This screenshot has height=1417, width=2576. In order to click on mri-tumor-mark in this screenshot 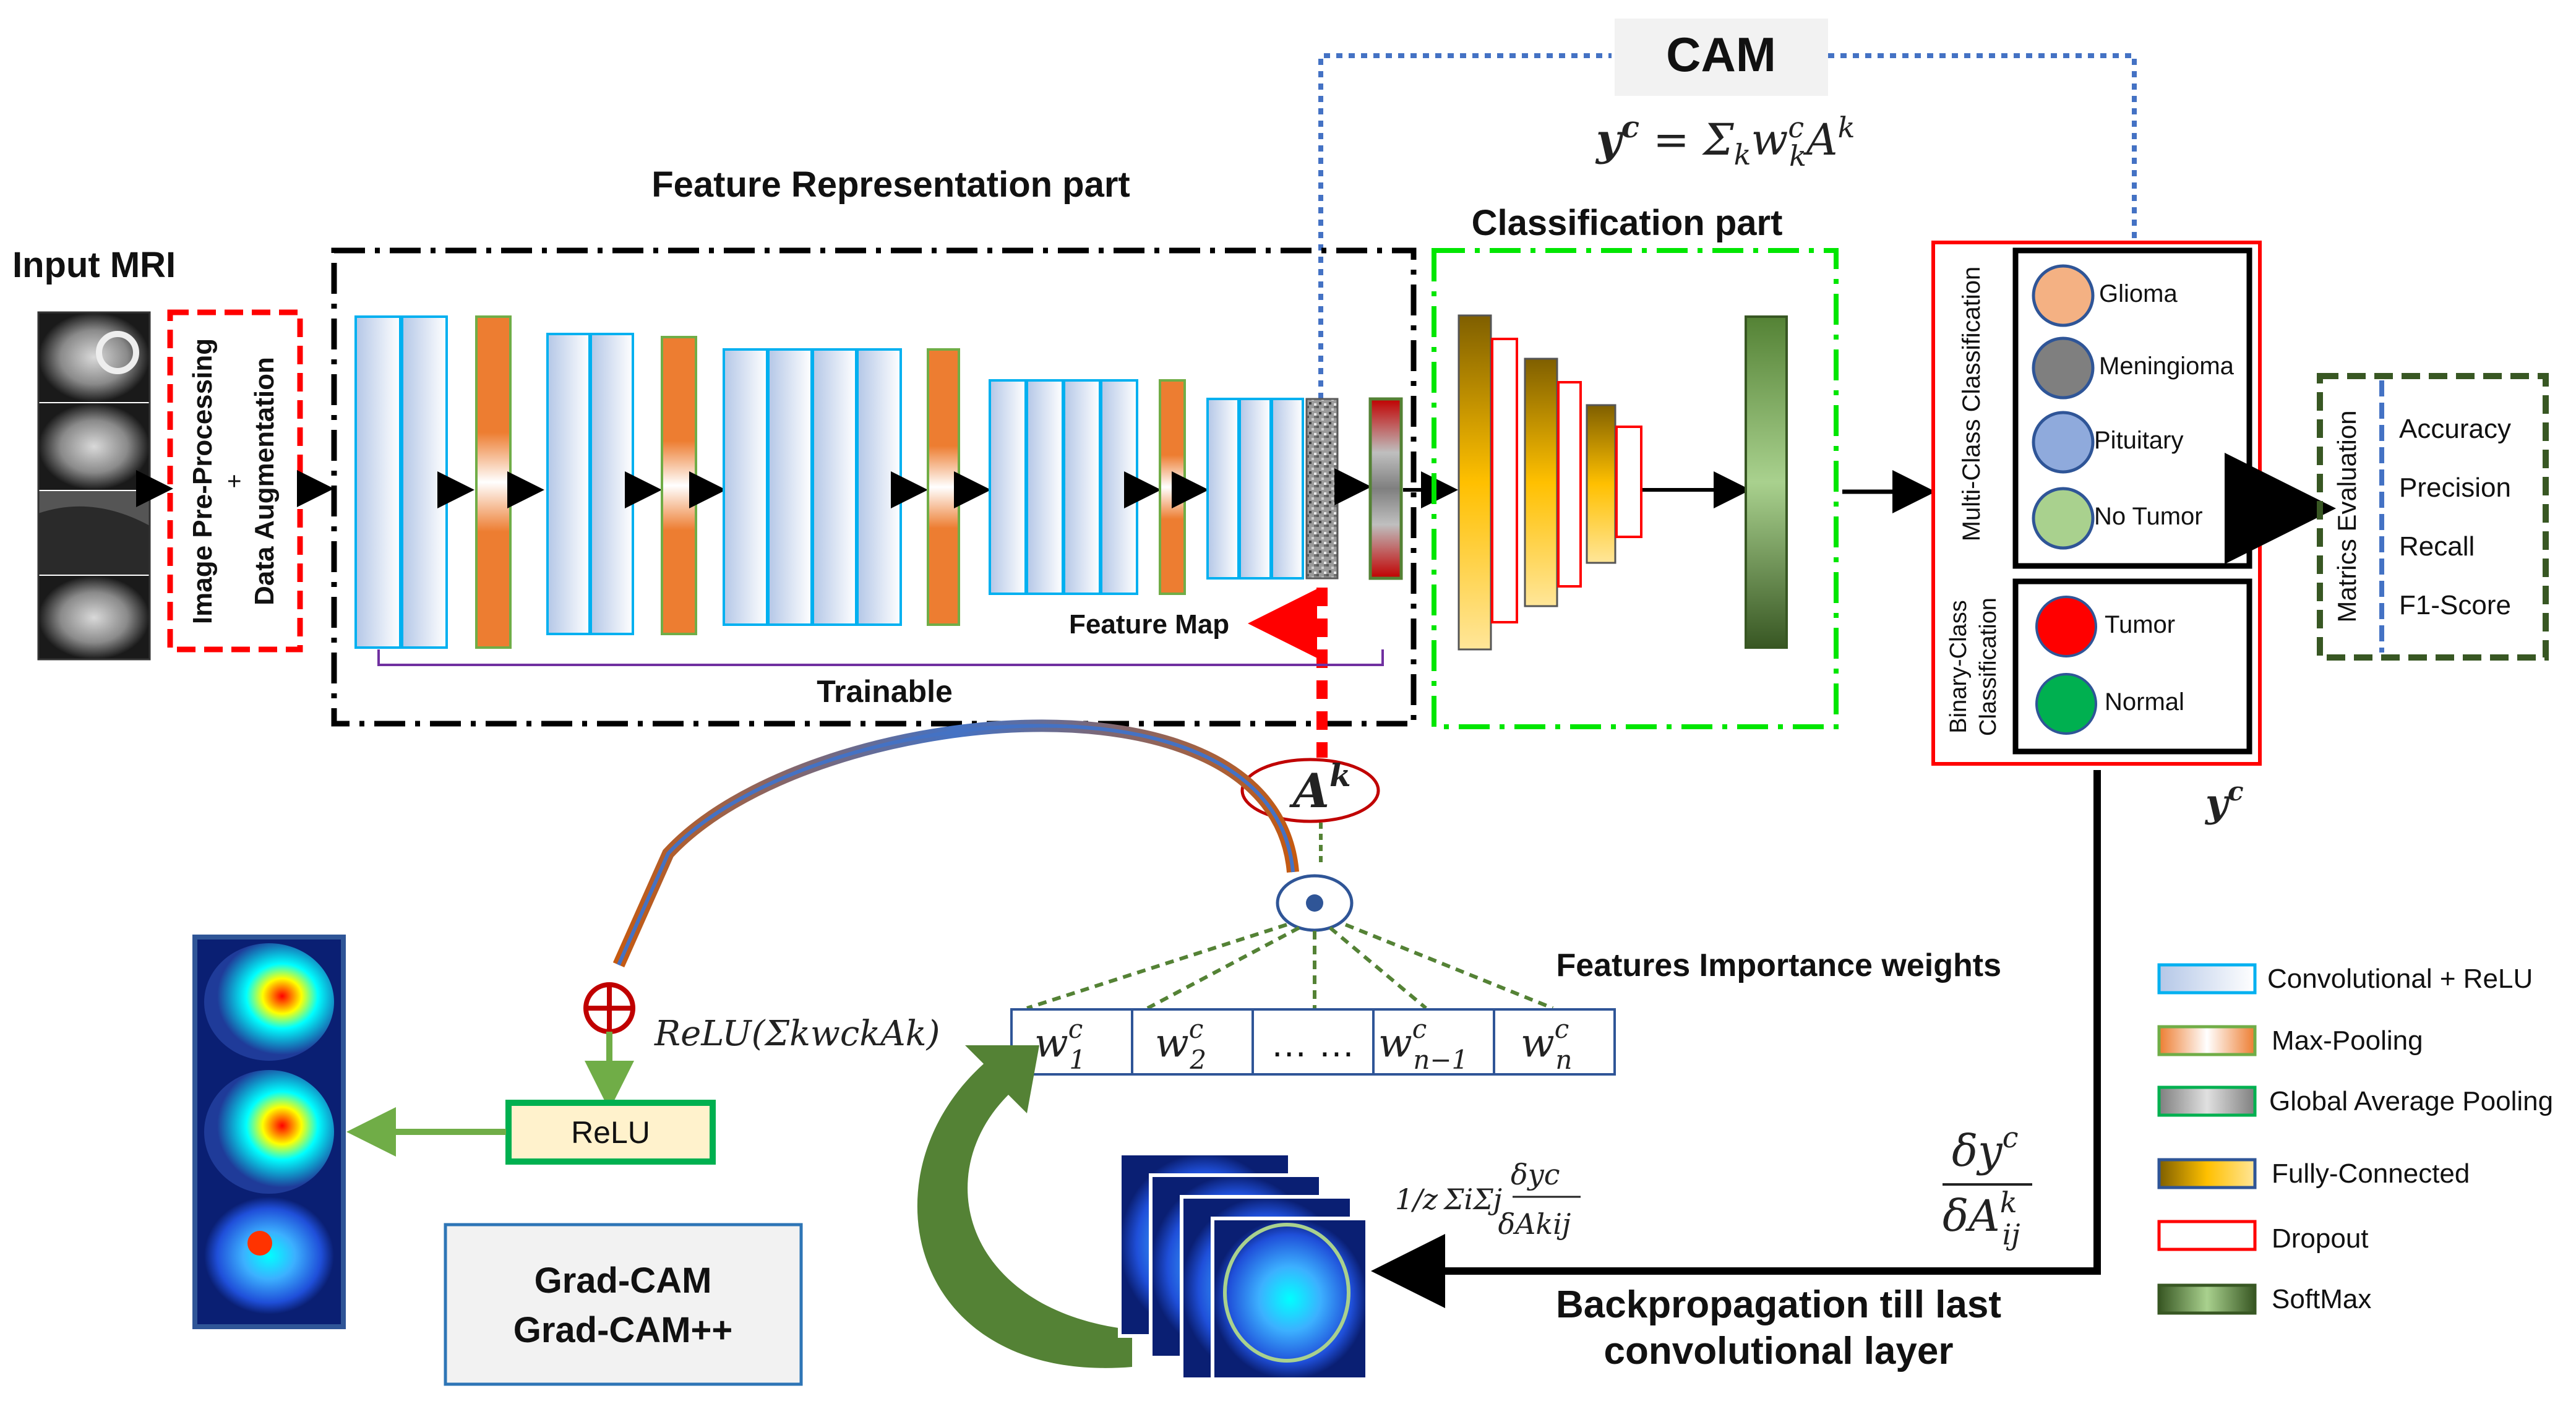, I will do `click(117, 352)`.